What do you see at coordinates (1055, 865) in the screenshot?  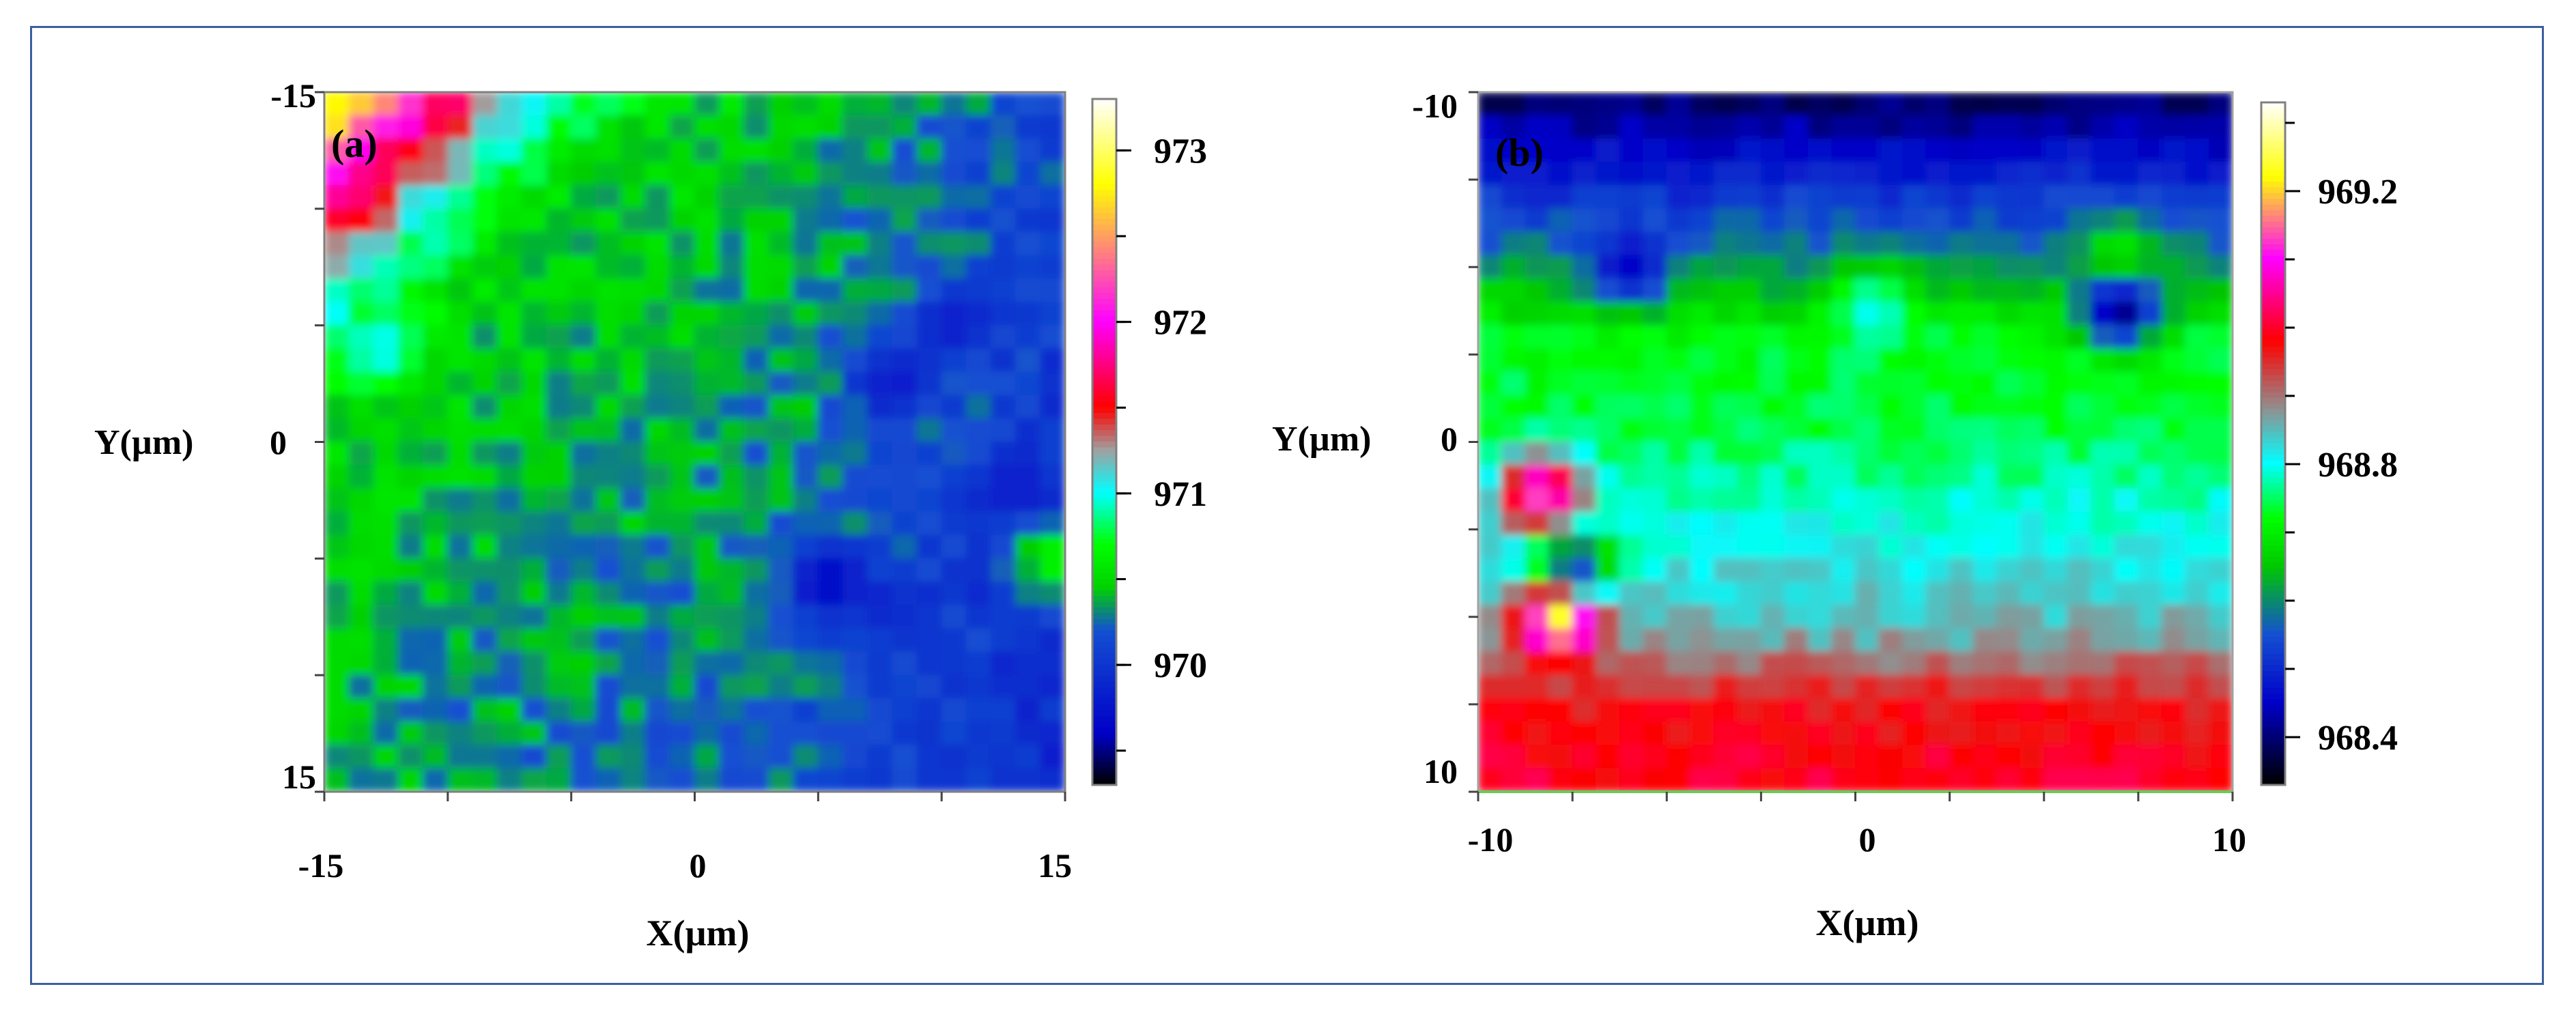 I see `x-tick-label: 15` at bounding box center [1055, 865].